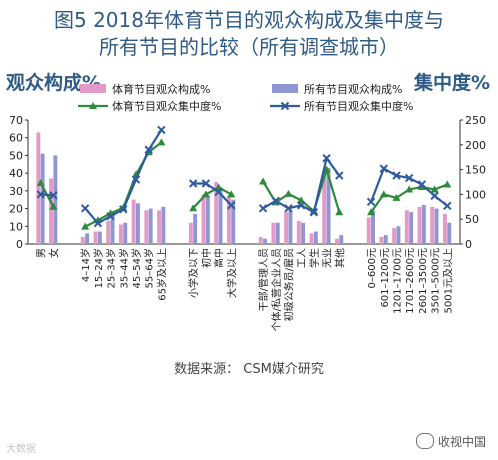 This screenshot has width=498, height=460. I want to click on legend-marker, so click(285, 106).